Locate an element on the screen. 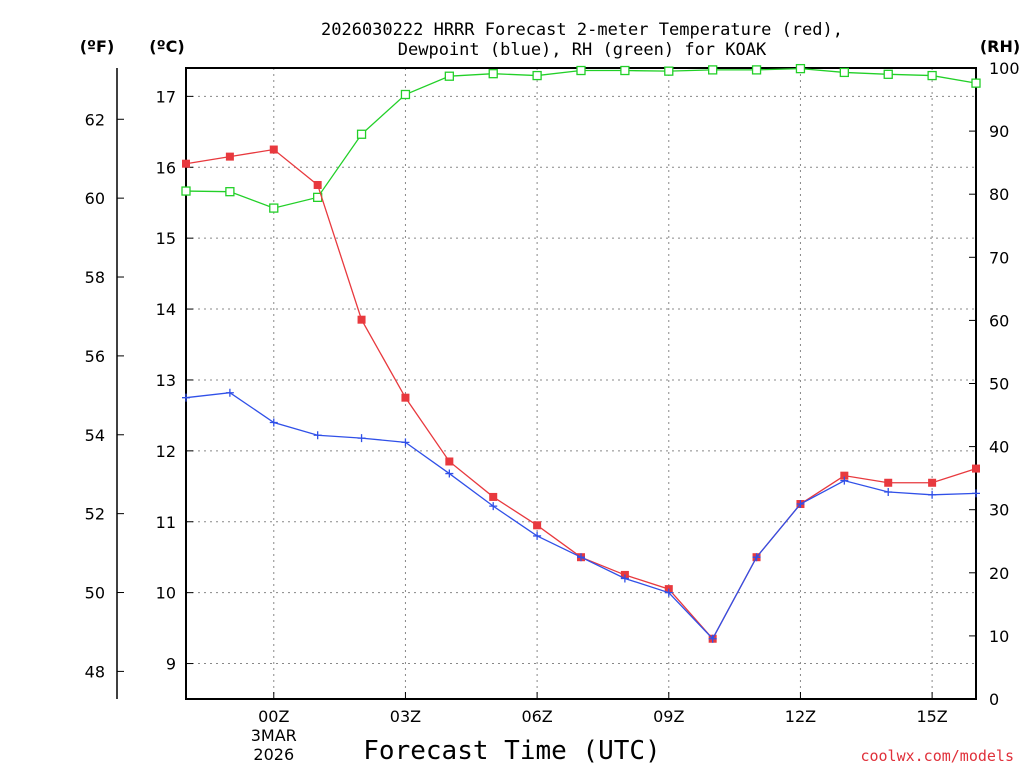  celsius-tick-label: 12 is located at coordinates (166, 451).